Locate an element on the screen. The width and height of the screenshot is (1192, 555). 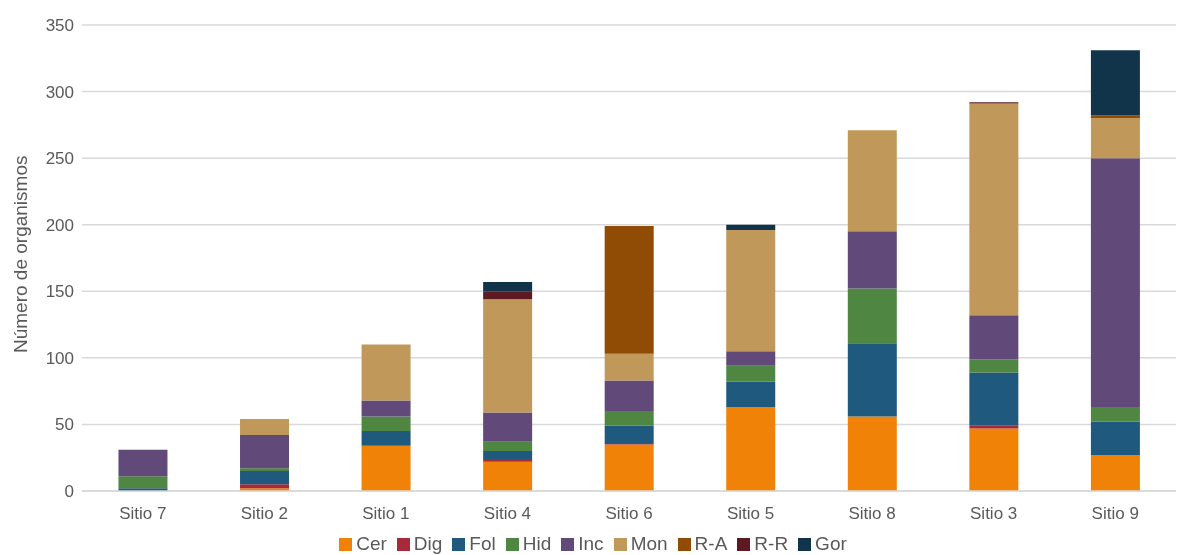
x-tick-label: Sitio 6 is located at coordinates (629, 514).